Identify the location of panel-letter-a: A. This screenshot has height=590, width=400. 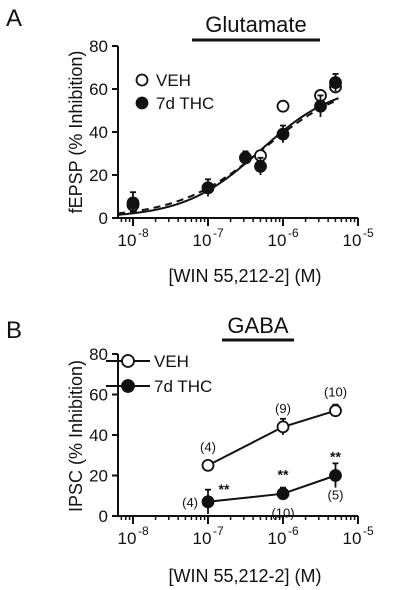
(14, 18).